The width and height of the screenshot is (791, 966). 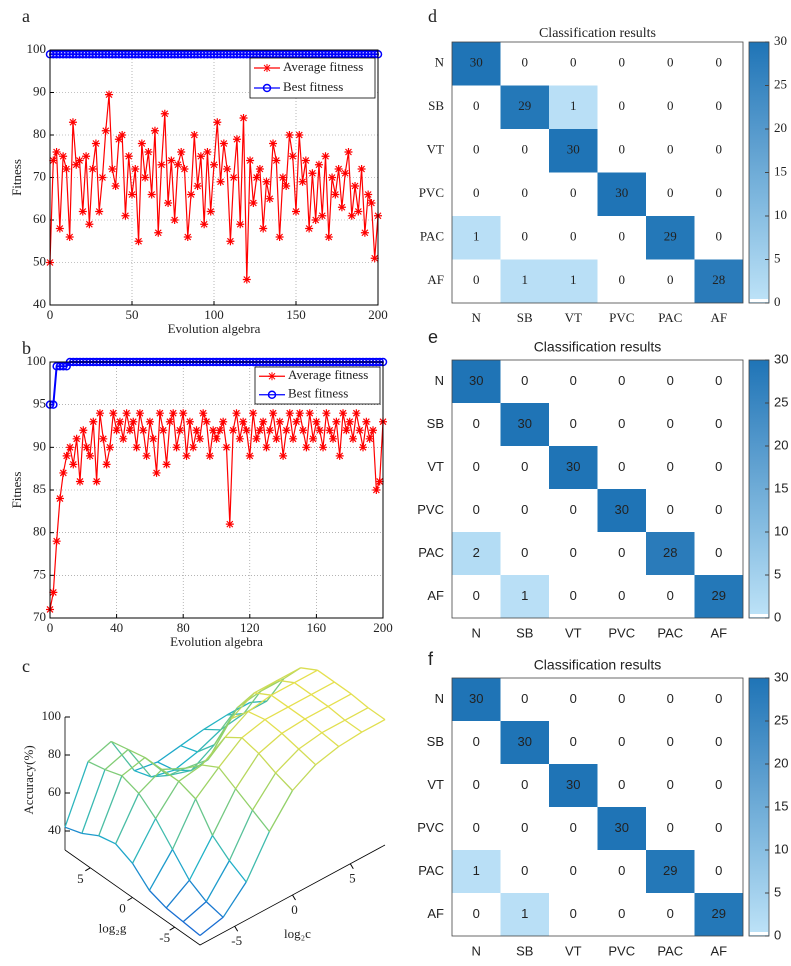 What do you see at coordinates (476, 870) in the screenshot?
I see `cell-label: 1` at bounding box center [476, 870].